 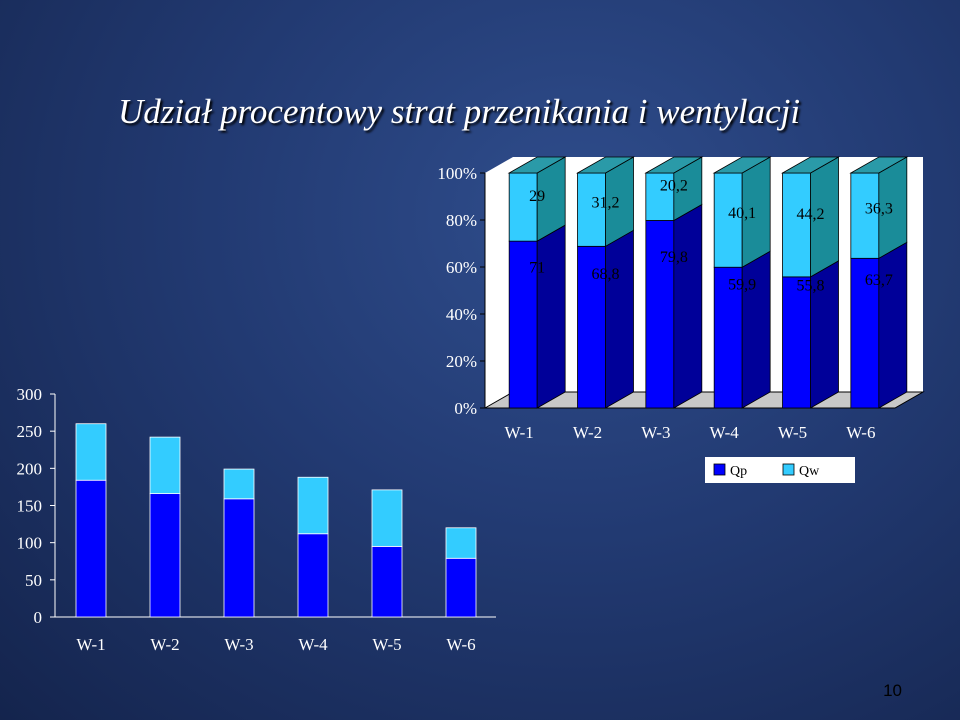 I want to click on y-tick-label: 100%, so click(x=457, y=173).